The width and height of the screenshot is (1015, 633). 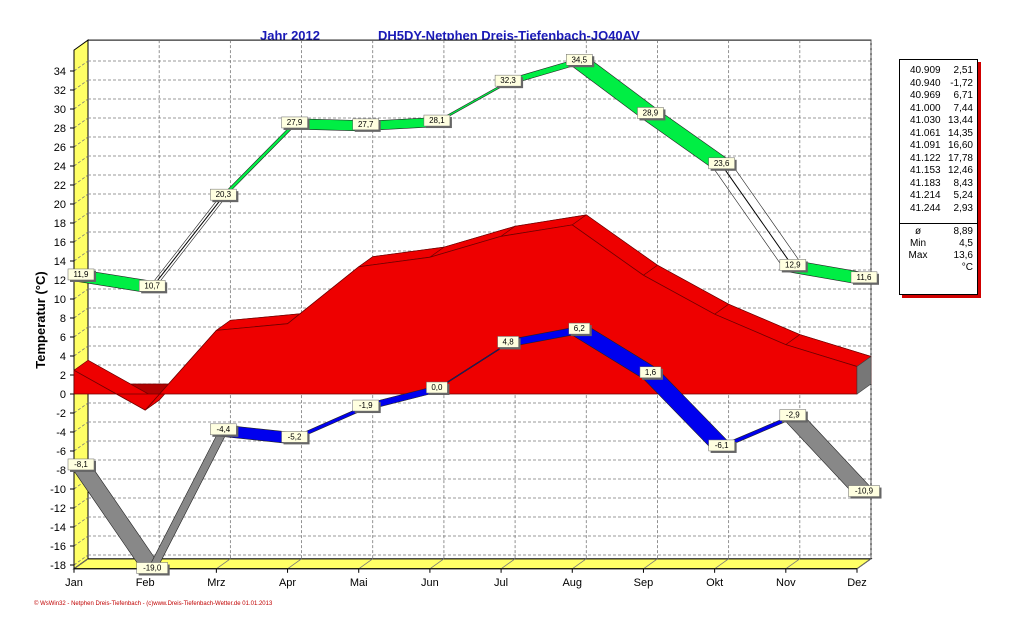 I want to click on monthly-value-row: 40.969 6,71, so click(x=938, y=96).